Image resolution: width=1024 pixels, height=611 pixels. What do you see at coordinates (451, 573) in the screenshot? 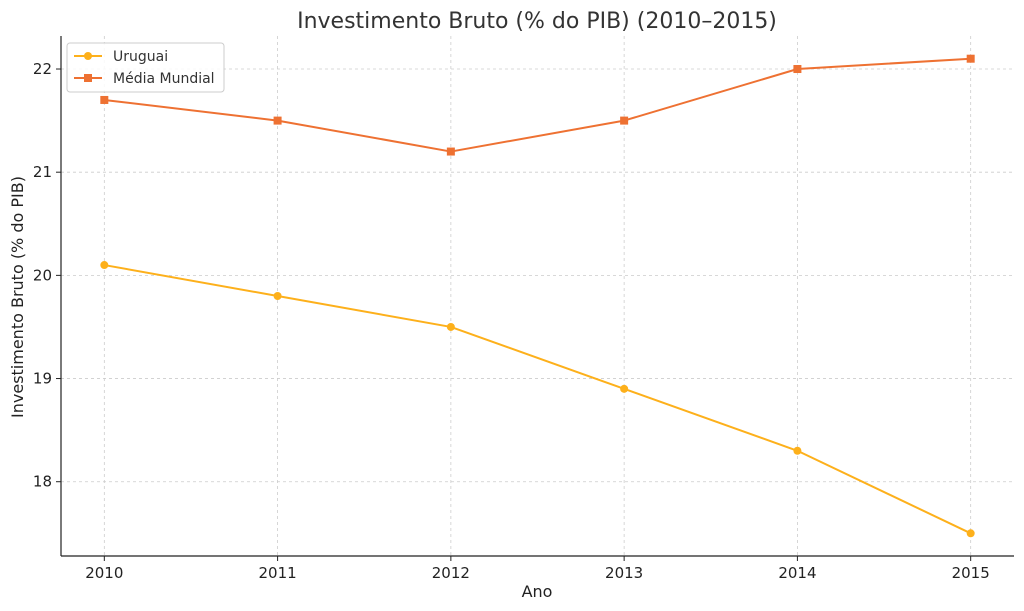
I see `x-tick-label: 2012` at bounding box center [451, 573].